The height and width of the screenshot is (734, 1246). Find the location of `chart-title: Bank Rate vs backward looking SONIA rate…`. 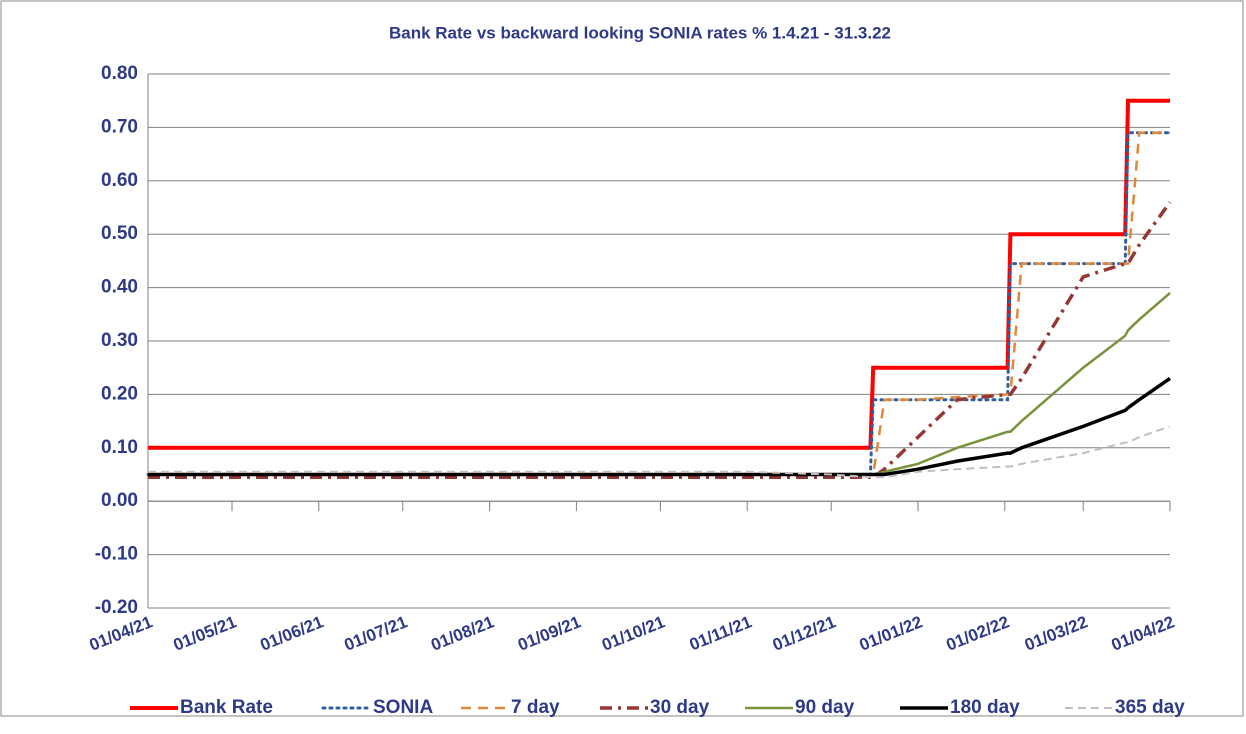

chart-title: Bank Rate vs backward looking SONIA rate… is located at coordinates (640, 32).